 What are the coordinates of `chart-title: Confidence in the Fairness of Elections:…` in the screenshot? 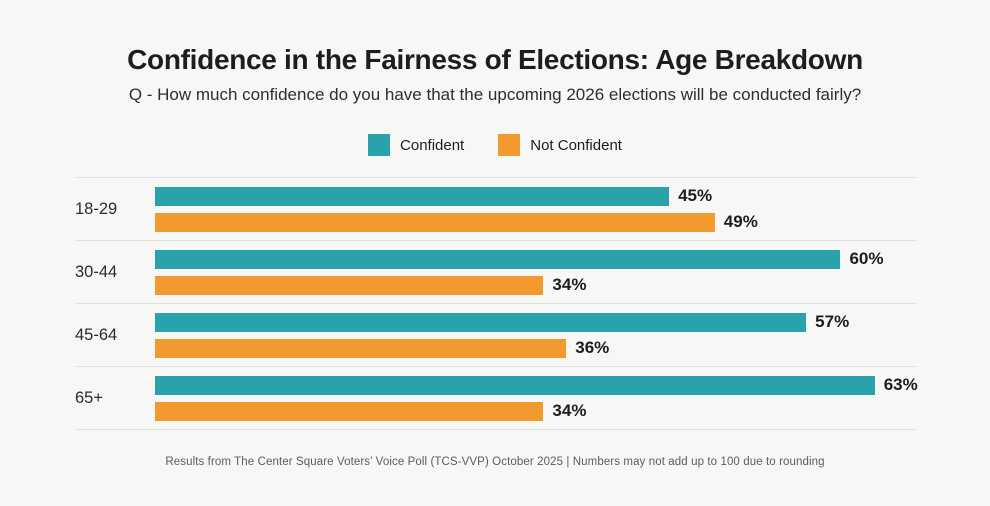 It's located at (495, 59).